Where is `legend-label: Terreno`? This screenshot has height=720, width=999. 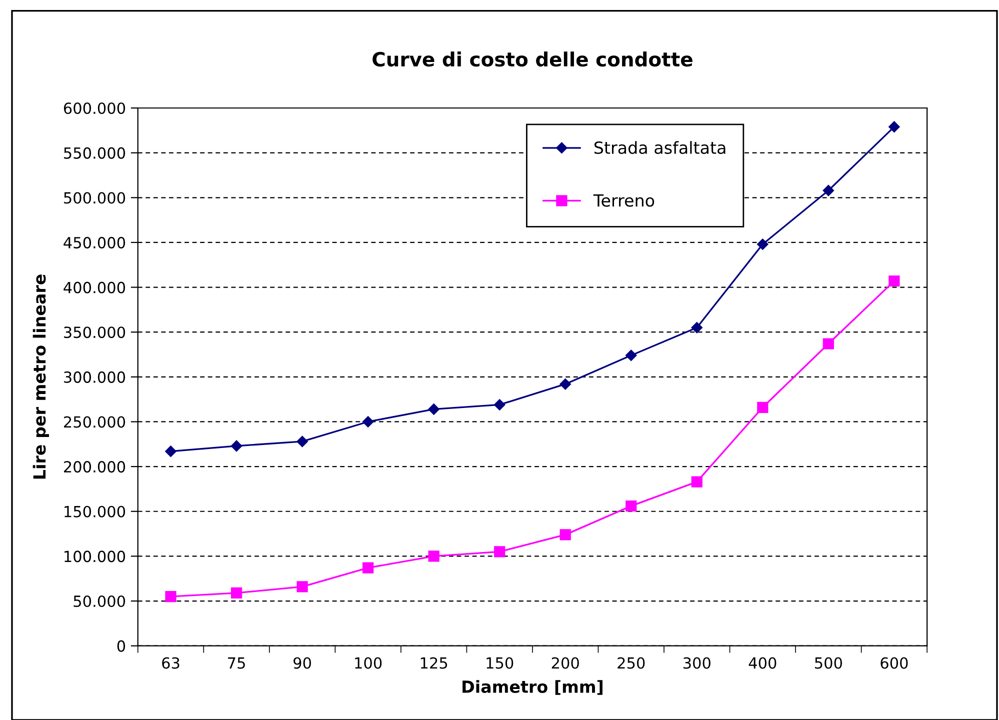
legend-label: Terreno is located at coordinates (623, 200).